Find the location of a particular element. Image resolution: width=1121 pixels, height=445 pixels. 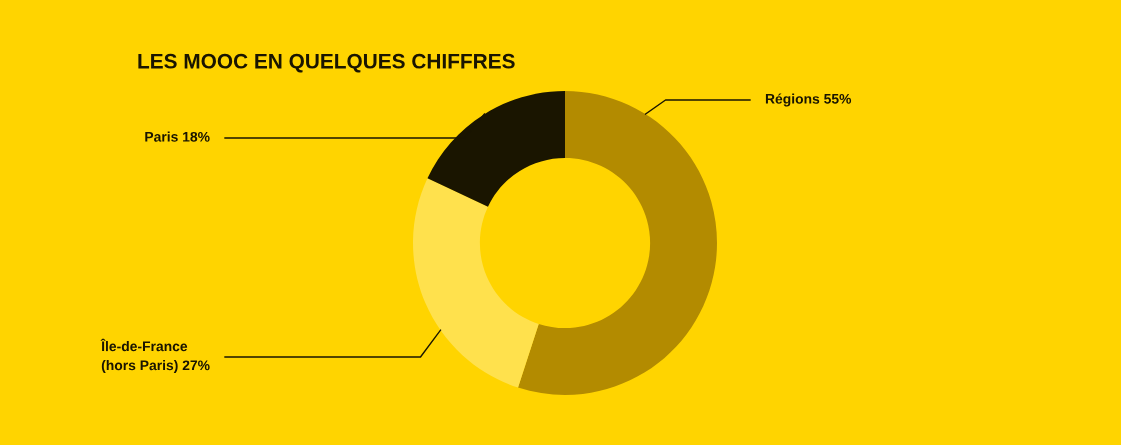

slice-label: Île-de-France (hors Paris) 27% is located at coordinates (155, 355).